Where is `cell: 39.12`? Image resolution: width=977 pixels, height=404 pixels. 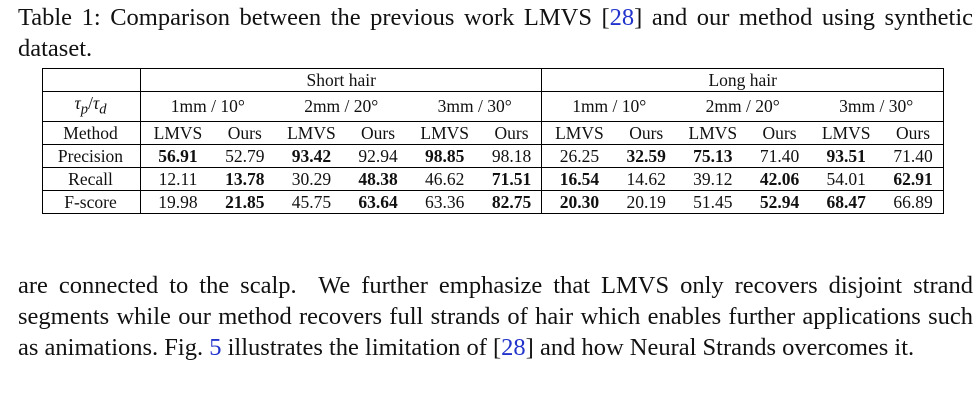 cell: 39.12 is located at coordinates (713, 178).